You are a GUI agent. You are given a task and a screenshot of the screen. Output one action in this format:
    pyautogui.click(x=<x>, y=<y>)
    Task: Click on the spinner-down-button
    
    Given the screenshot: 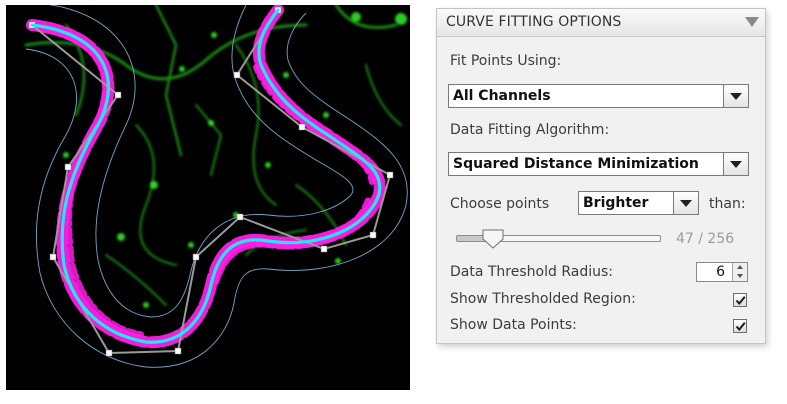 What is the action you would take?
    pyautogui.click(x=739, y=276)
    